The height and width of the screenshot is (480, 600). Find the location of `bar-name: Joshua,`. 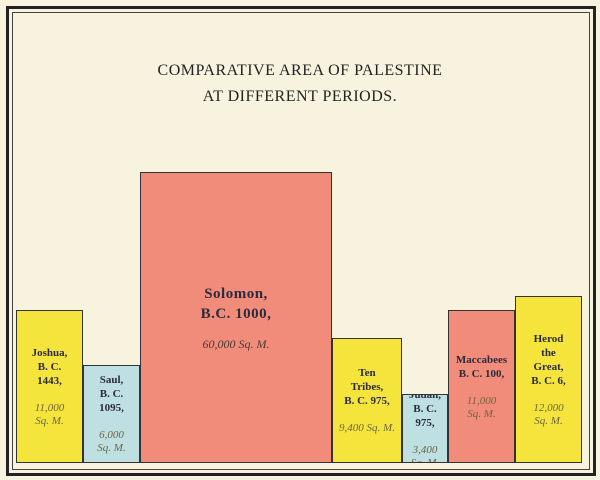

bar-name: Joshua, is located at coordinates (49, 352).